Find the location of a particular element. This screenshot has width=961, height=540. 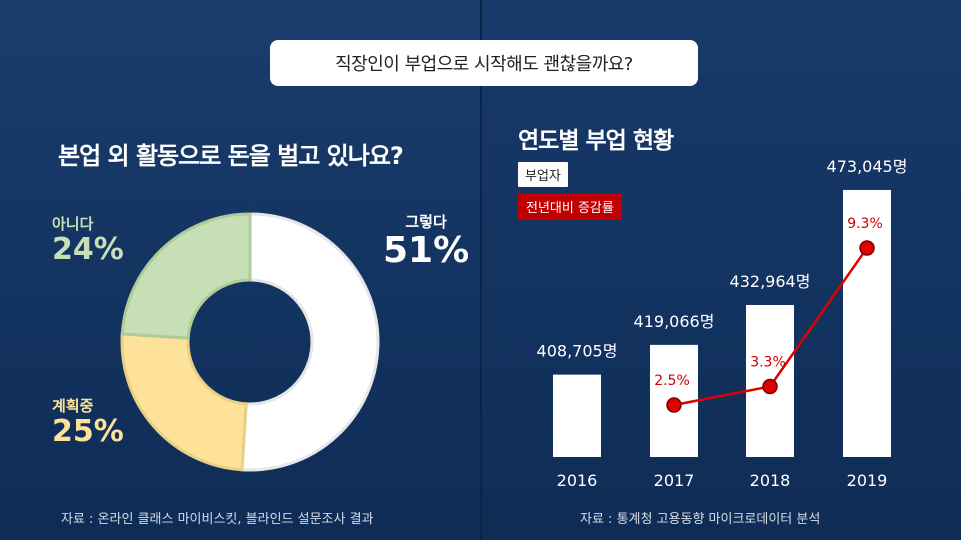

growth-label-2018: 3.3% is located at coordinates (768, 363).